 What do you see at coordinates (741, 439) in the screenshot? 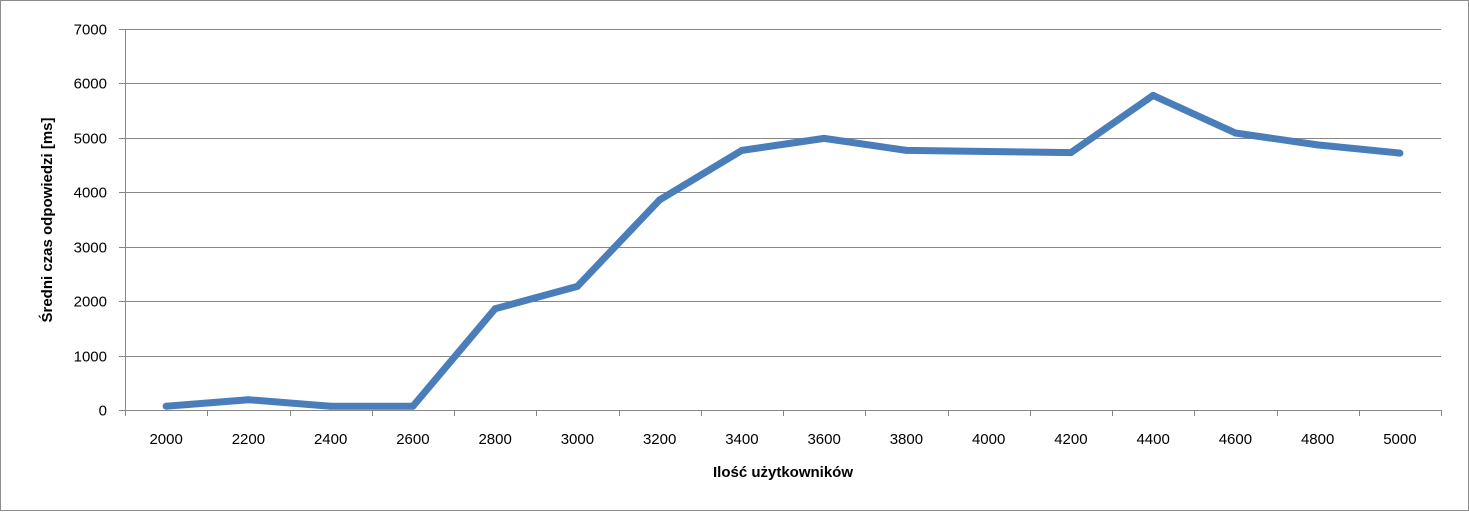
I see `x-tick-label: 3400` at bounding box center [741, 439].